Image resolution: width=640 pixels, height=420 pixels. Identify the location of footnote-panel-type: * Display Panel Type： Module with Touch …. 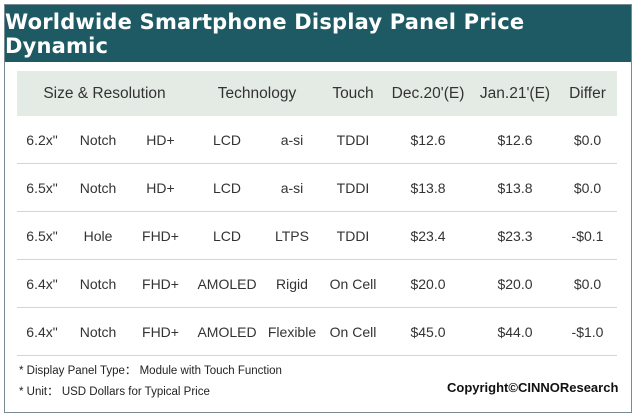
(150, 371).